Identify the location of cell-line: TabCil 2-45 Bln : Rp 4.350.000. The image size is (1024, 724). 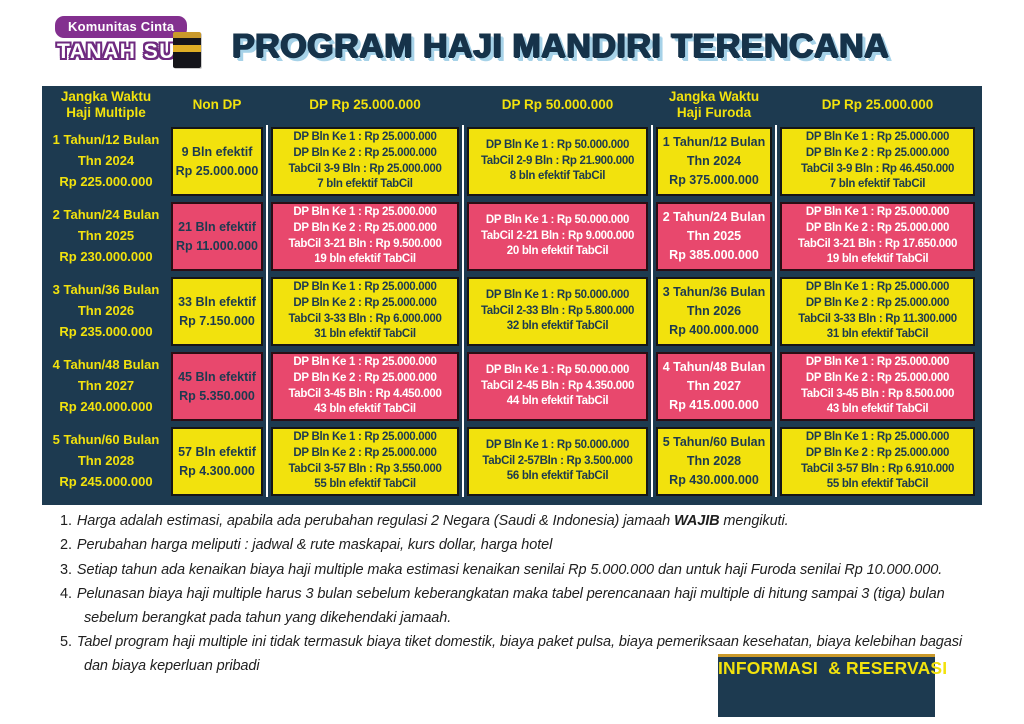
(557, 385).